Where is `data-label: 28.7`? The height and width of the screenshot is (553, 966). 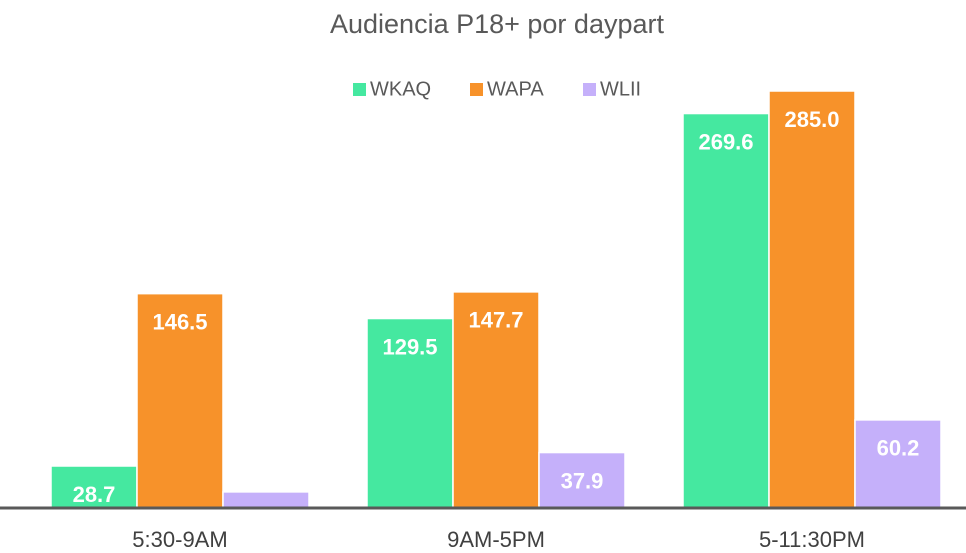
data-label: 28.7 is located at coordinates (94, 494).